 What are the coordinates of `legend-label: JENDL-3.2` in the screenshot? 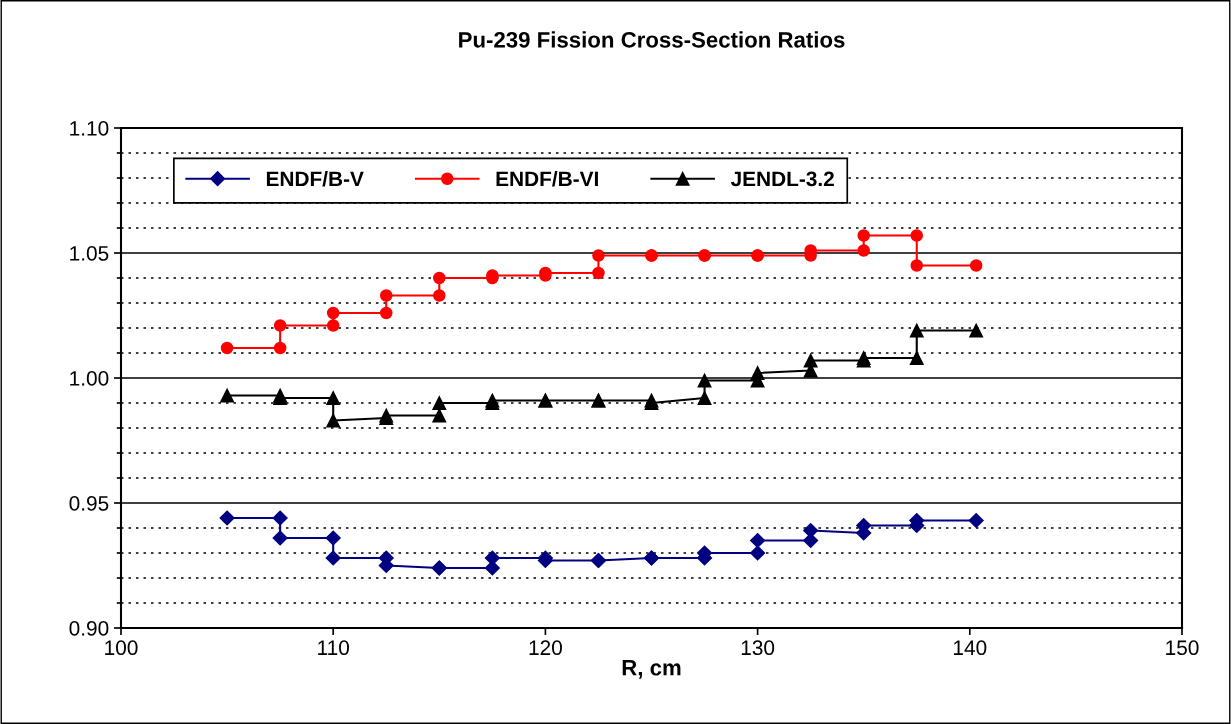 It's located at (782, 179).